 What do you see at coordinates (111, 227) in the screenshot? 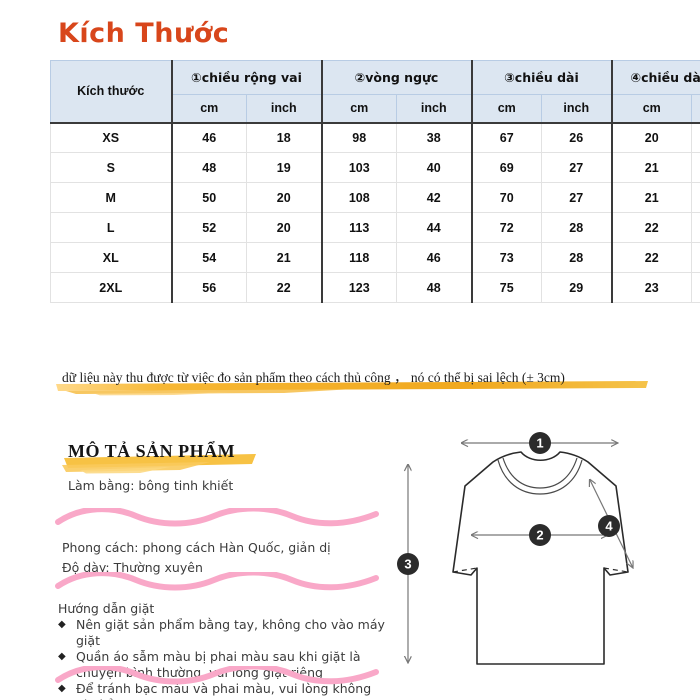
I see `cell-size: L` at bounding box center [111, 227].